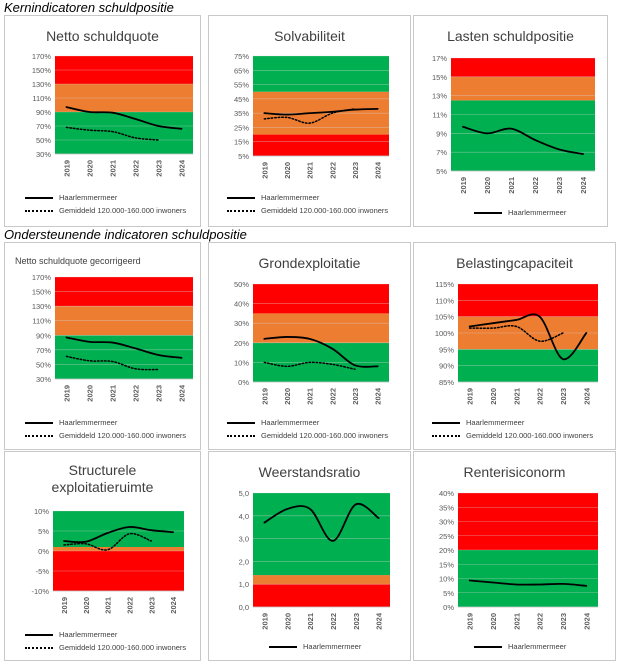  Describe the element at coordinates (514, 263) in the screenshot. I see `chart-title: Belastingcapaciteit` at that location.